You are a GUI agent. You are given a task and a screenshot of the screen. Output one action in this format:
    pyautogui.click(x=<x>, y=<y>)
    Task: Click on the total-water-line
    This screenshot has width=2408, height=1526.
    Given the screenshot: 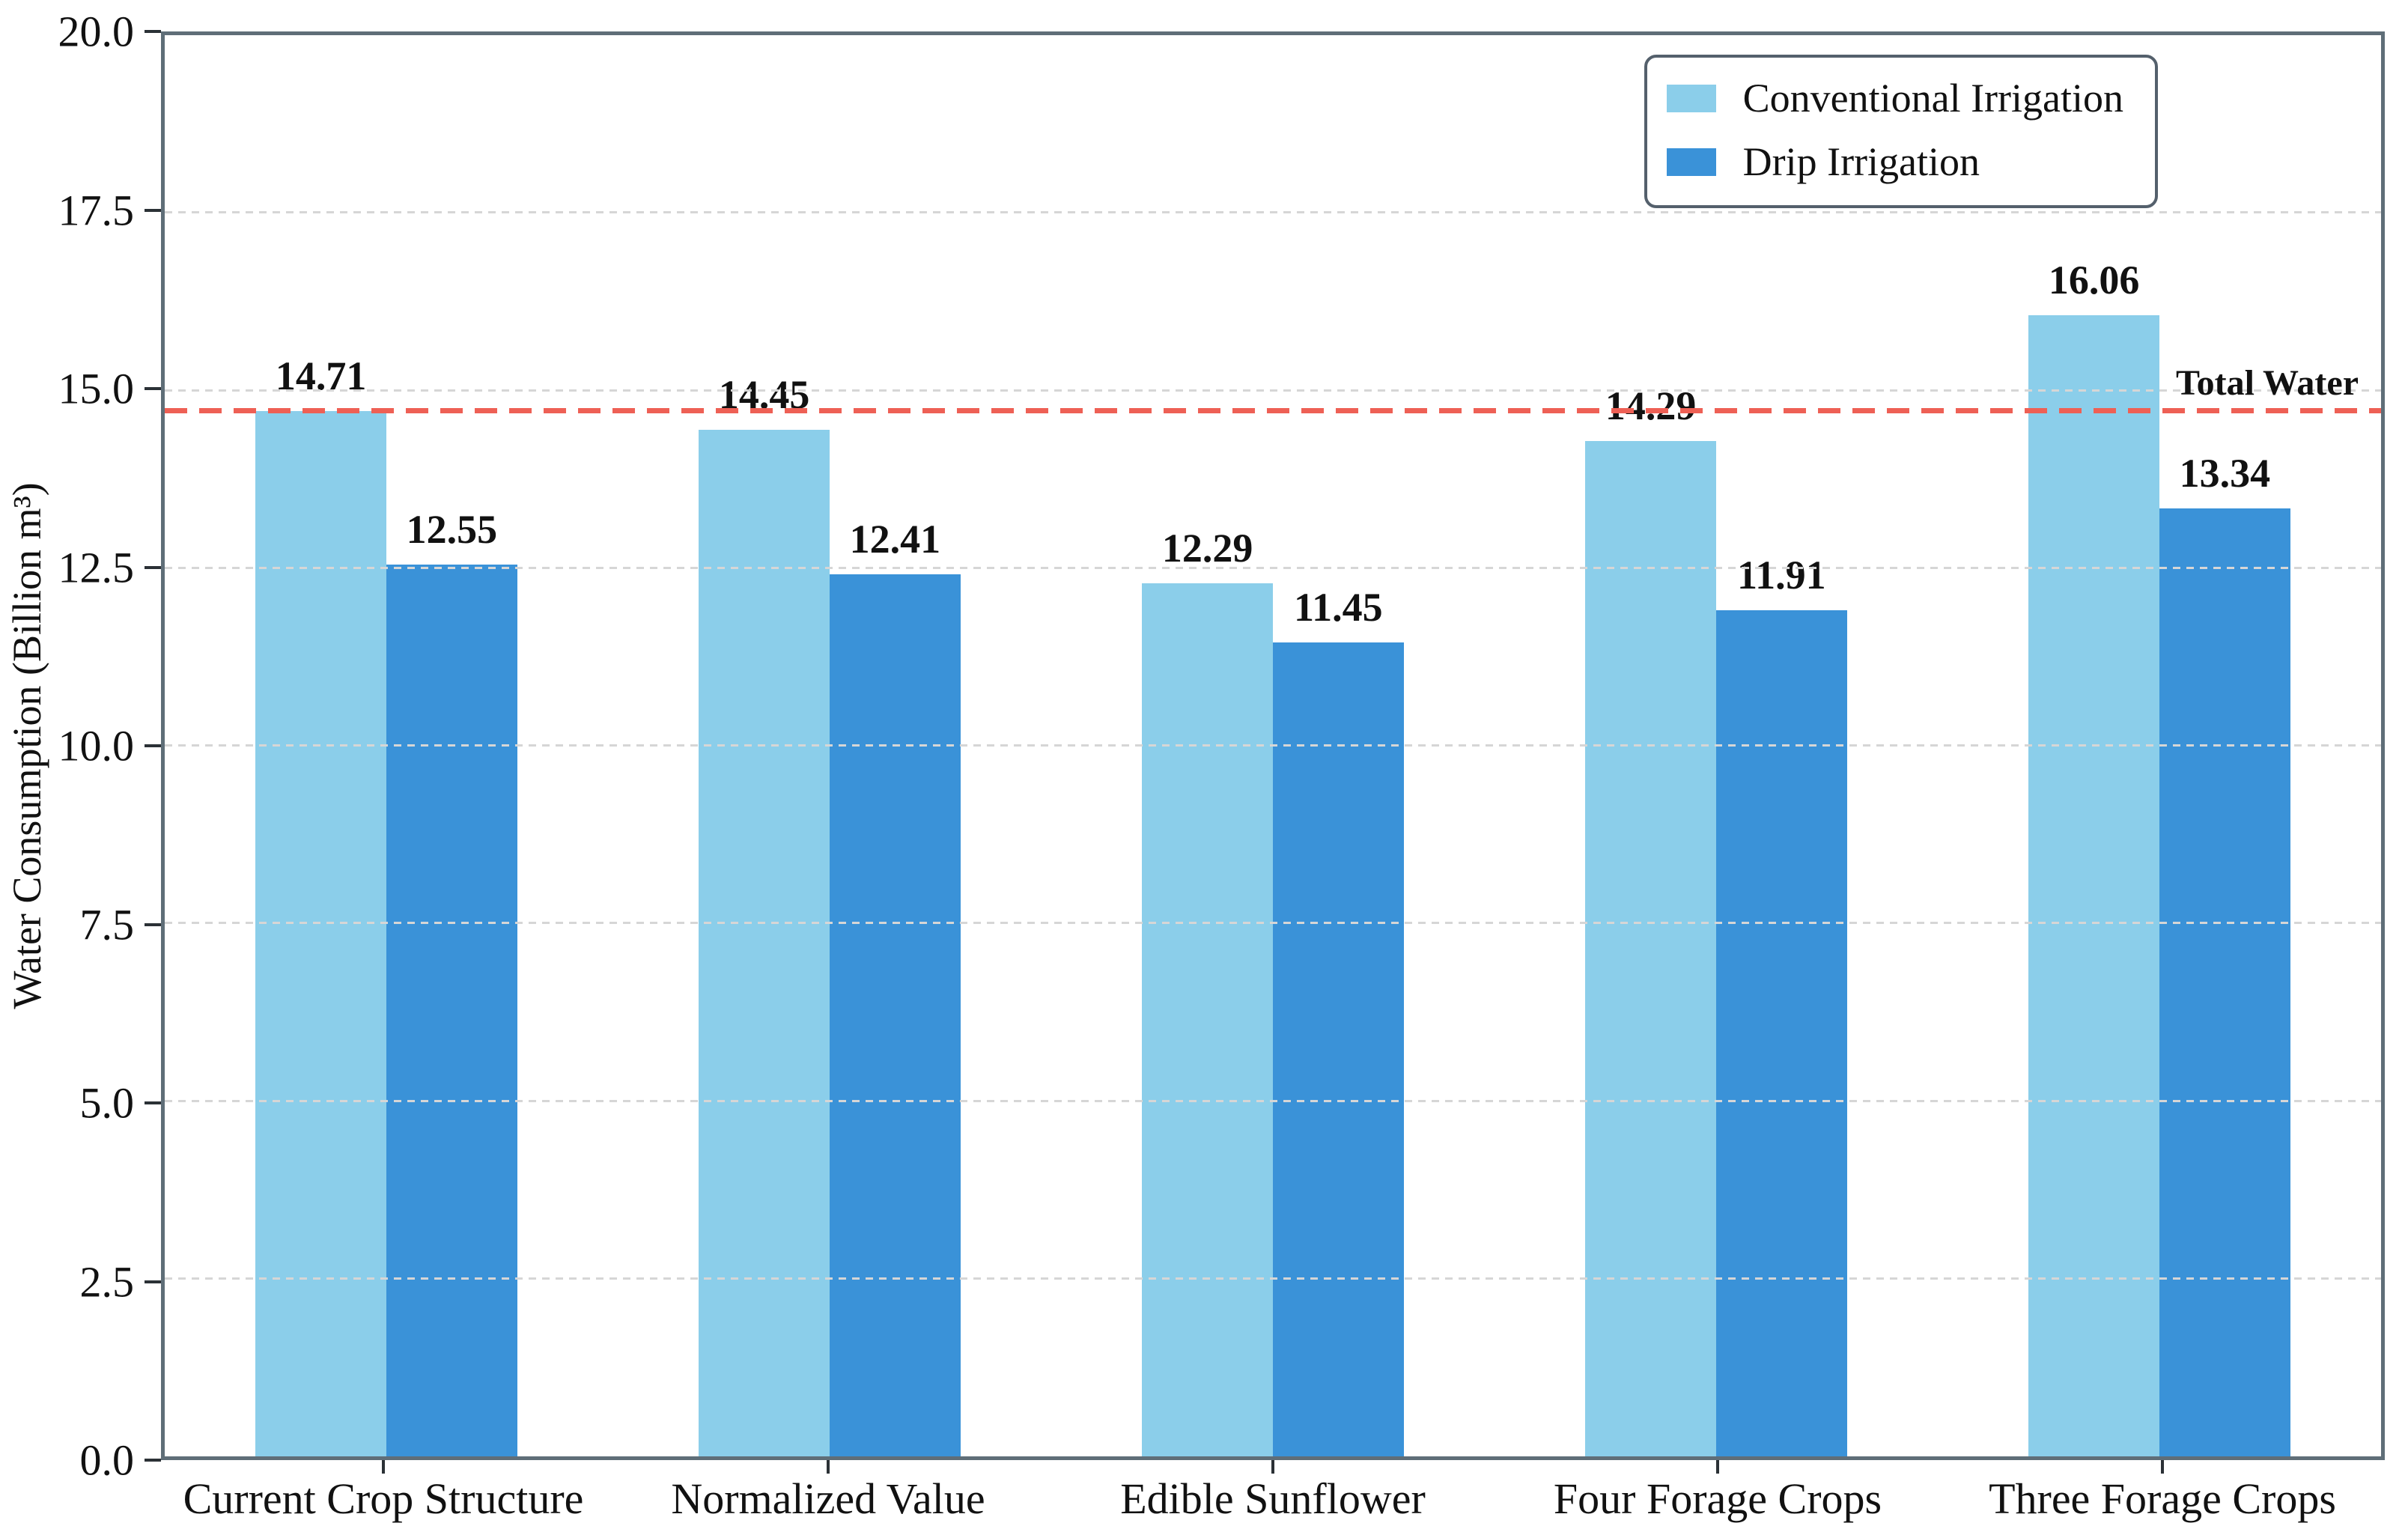 What is the action you would take?
    pyautogui.click(x=1273, y=411)
    